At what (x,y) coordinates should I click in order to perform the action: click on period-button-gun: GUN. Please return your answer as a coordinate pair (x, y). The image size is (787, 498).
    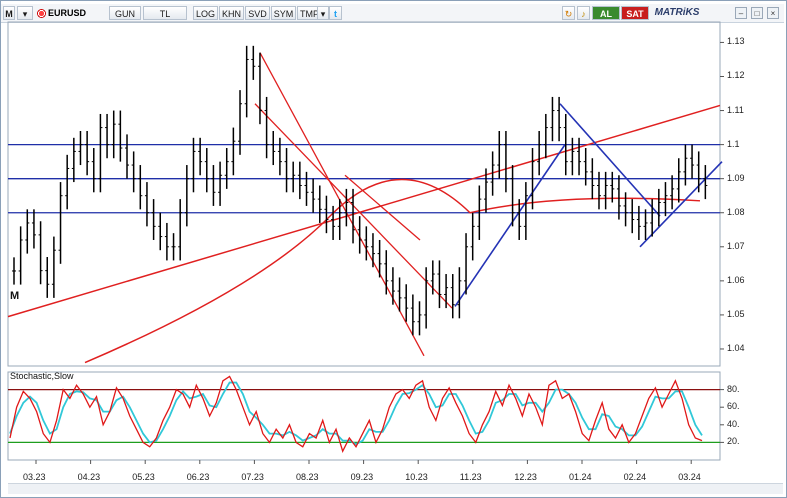
    Looking at the image, I should click on (125, 13).